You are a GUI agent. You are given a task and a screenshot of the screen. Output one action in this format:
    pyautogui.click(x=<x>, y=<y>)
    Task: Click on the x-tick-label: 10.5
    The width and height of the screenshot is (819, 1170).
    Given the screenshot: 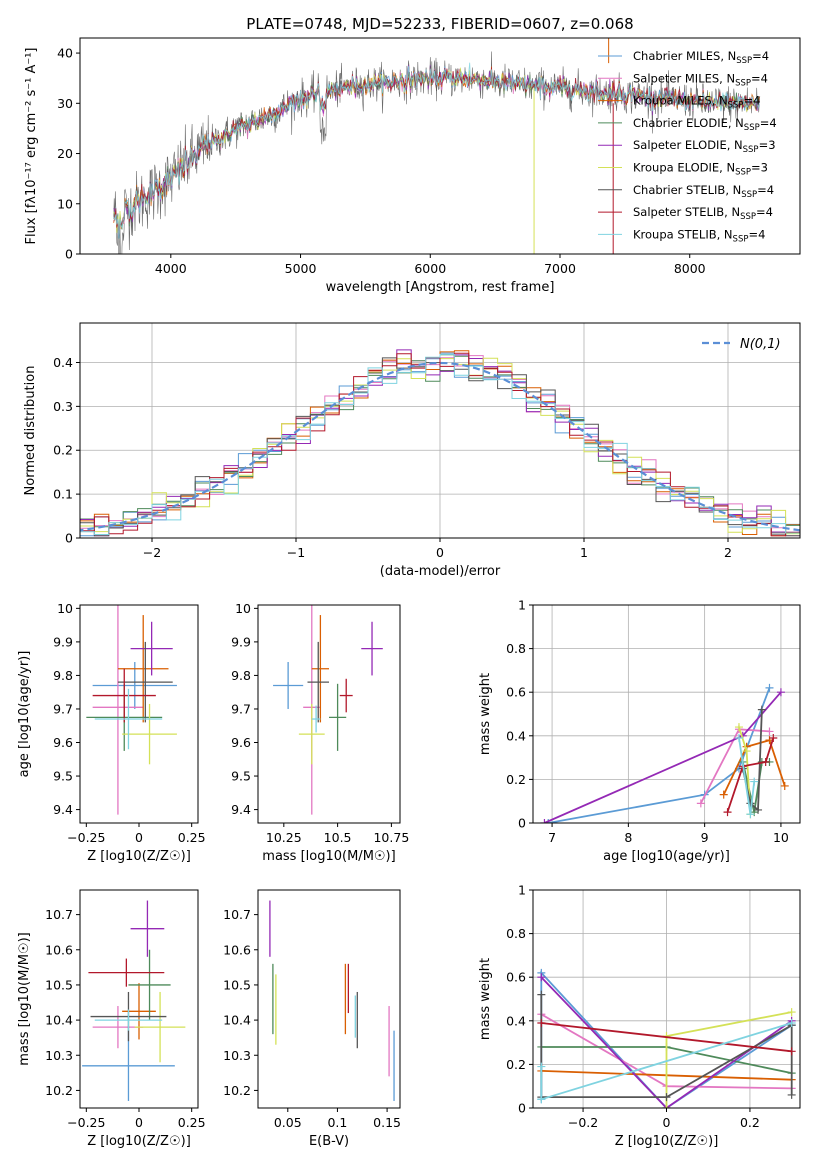 What is the action you would take?
    pyautogui.click(x=338, y=837)
    